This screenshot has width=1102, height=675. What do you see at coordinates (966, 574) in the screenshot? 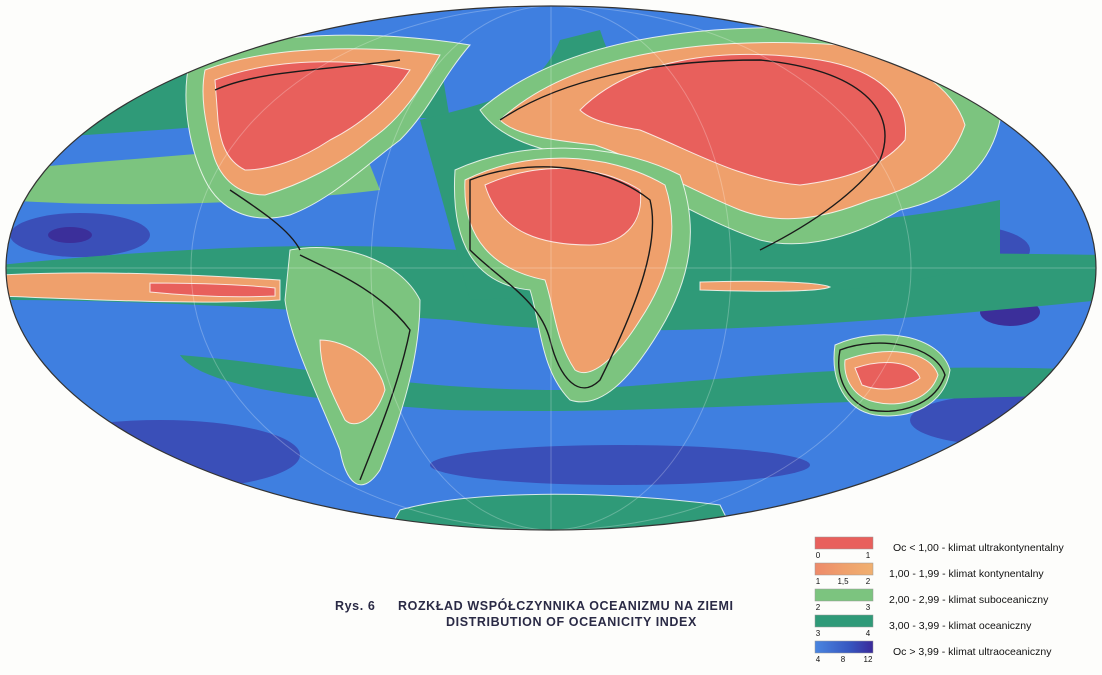
I see `legend-label: 1,00 - 1,99 - klimat kontynentalny` at bounding box center [966, 574].